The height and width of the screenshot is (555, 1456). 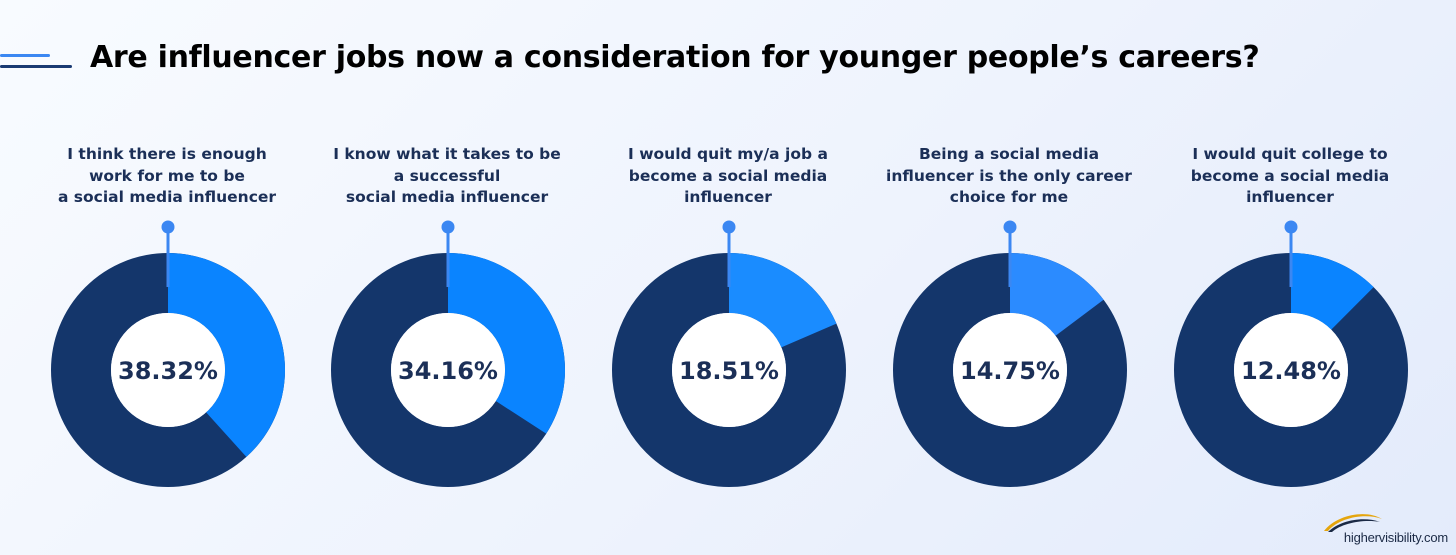 What do you see at coordinates (167, 197) in the screenshot?
I see `chart-label-line: a social media influencer` at bounding box center [167, 197].